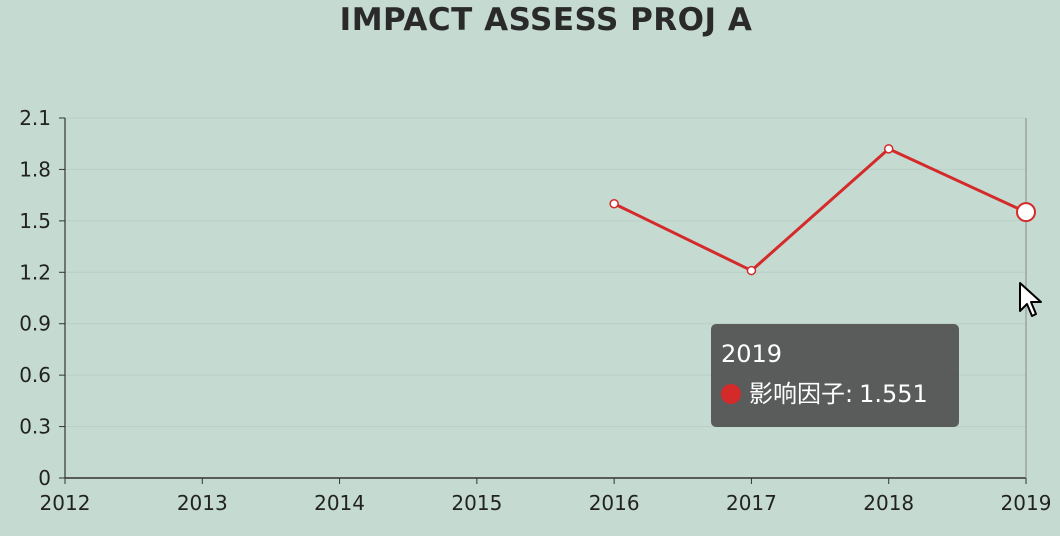  What do you see at coordinates (820, 210) in the screenshot?
I see `series-line` at bounding box center [820, 210].